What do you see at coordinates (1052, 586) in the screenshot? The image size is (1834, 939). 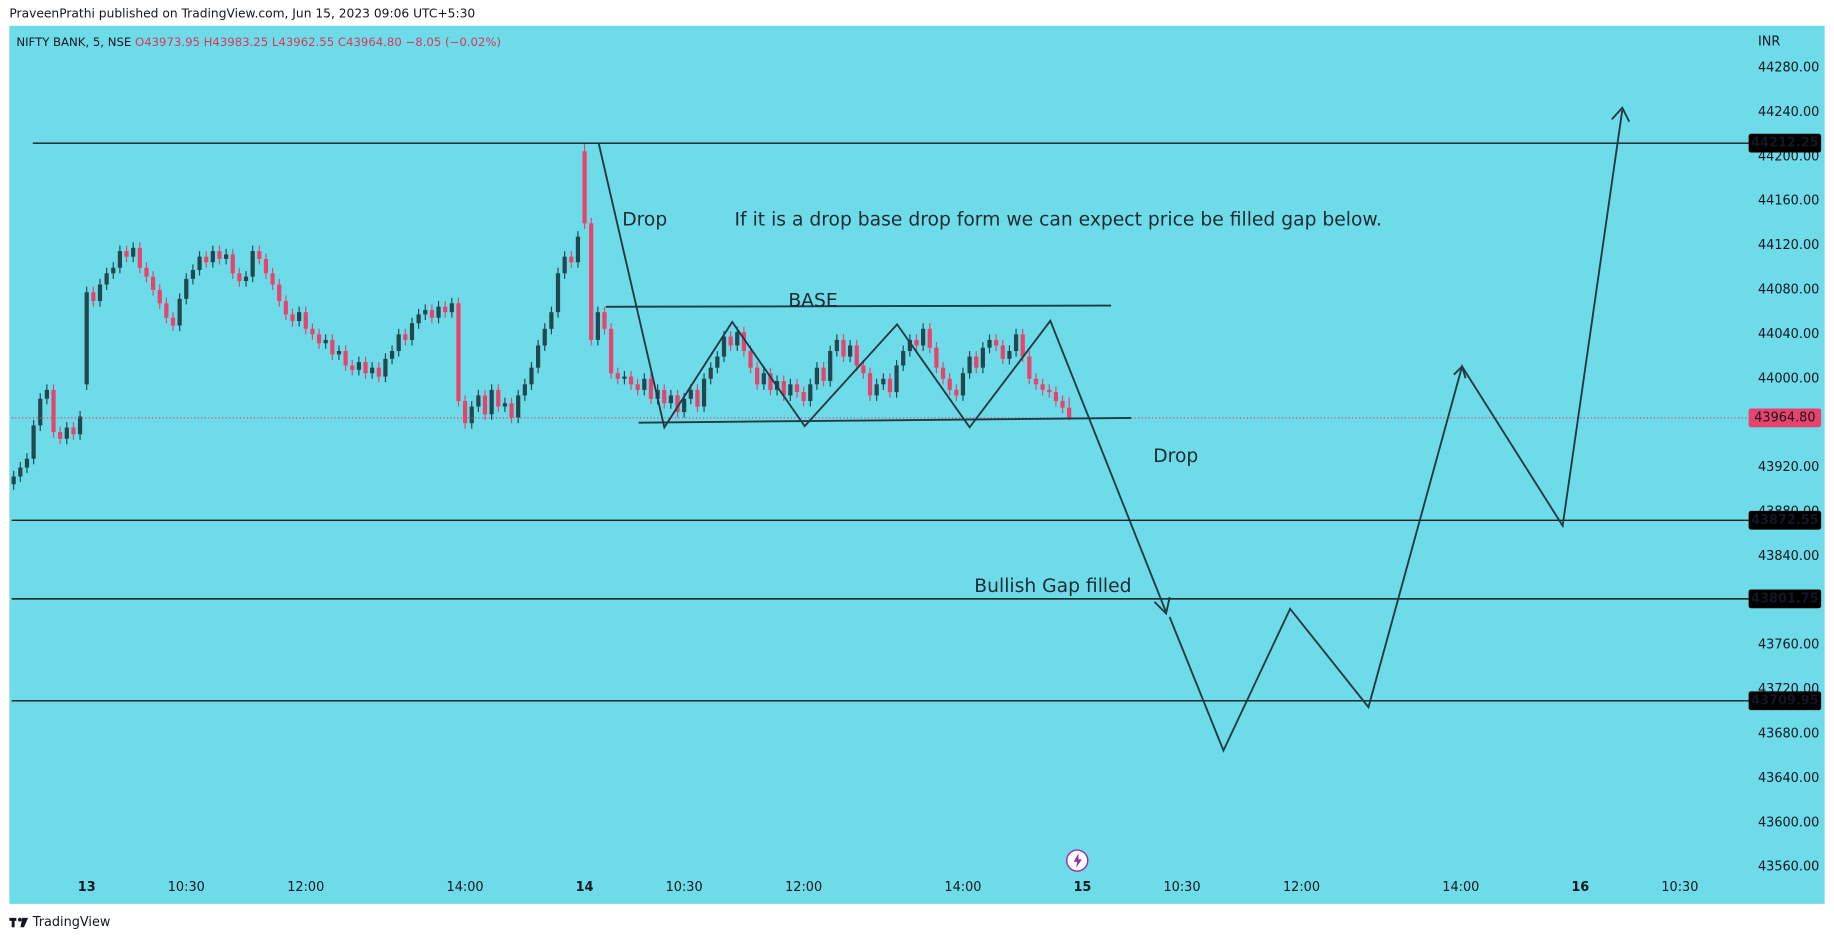 I see `annotation: Bullish Gap filled` at bounding box center [1052, 586].